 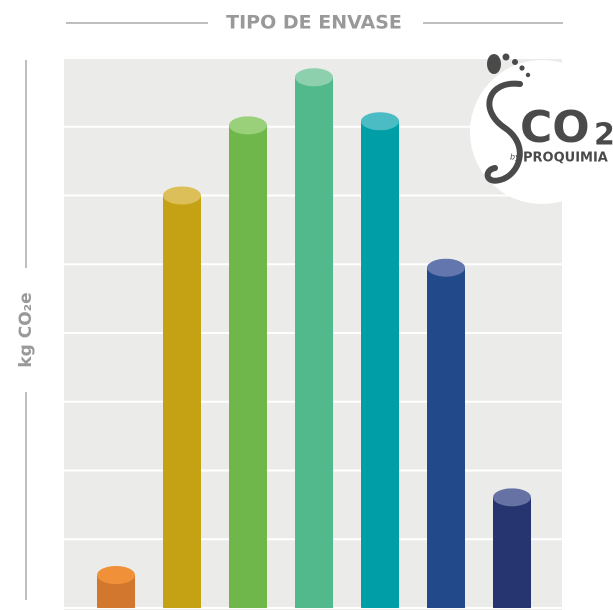 I want to click on logo-foot, so click(x=494, y=64).